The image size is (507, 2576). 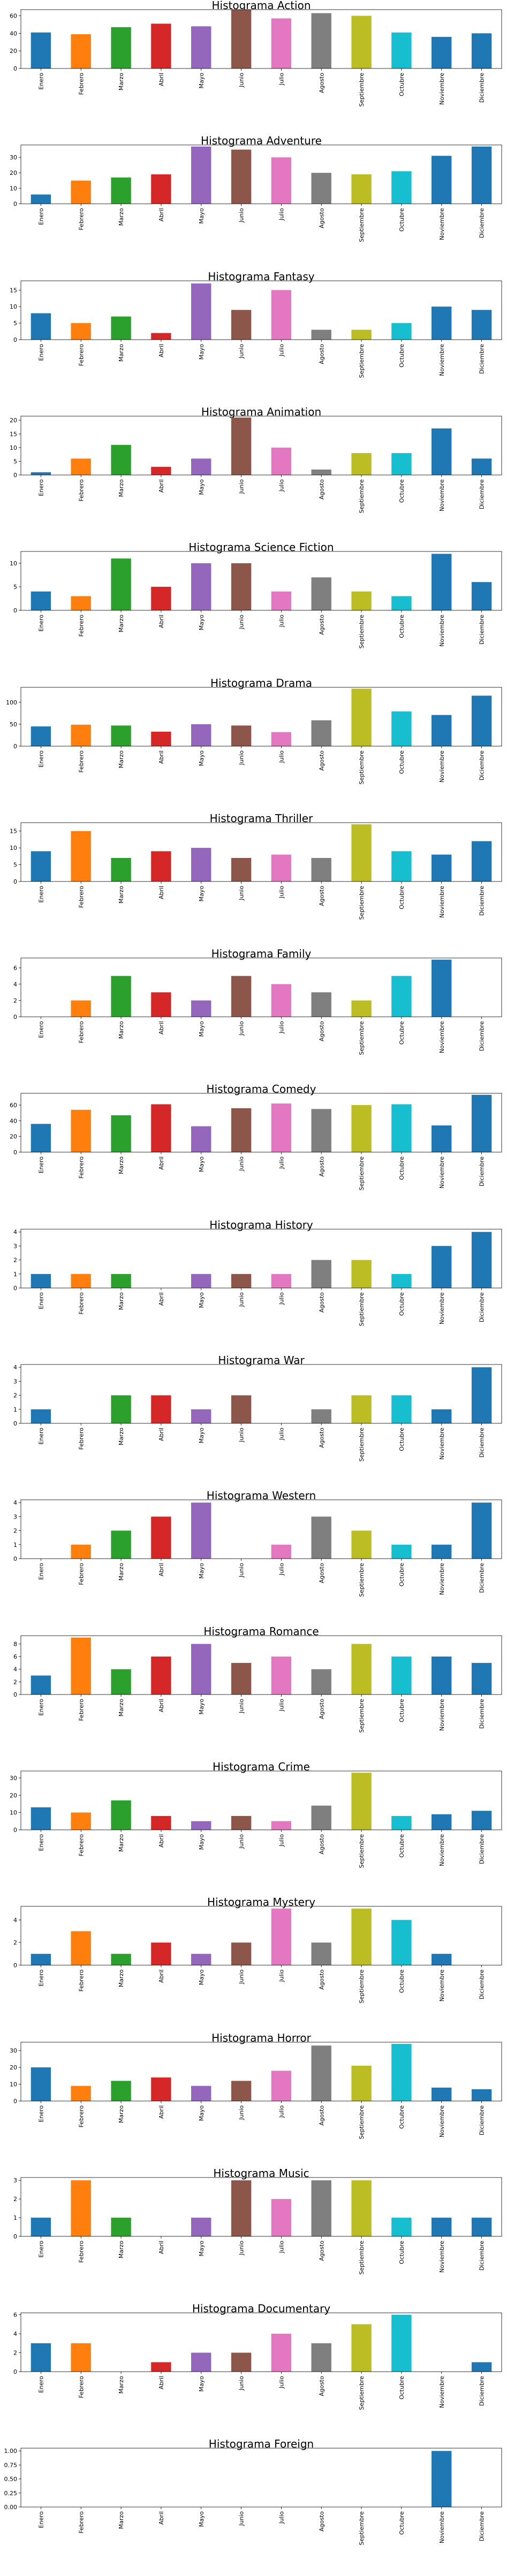 I want to click on x-tick-label: Agosto, so click(x=321, y=2386).